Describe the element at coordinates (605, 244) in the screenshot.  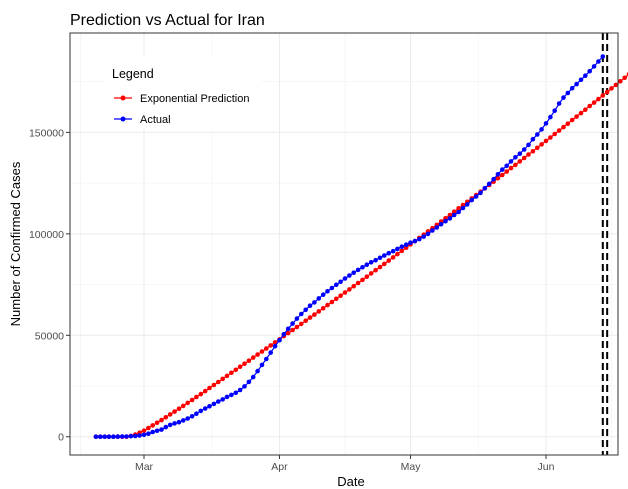
I see `vertical-reference-lines` at that location.